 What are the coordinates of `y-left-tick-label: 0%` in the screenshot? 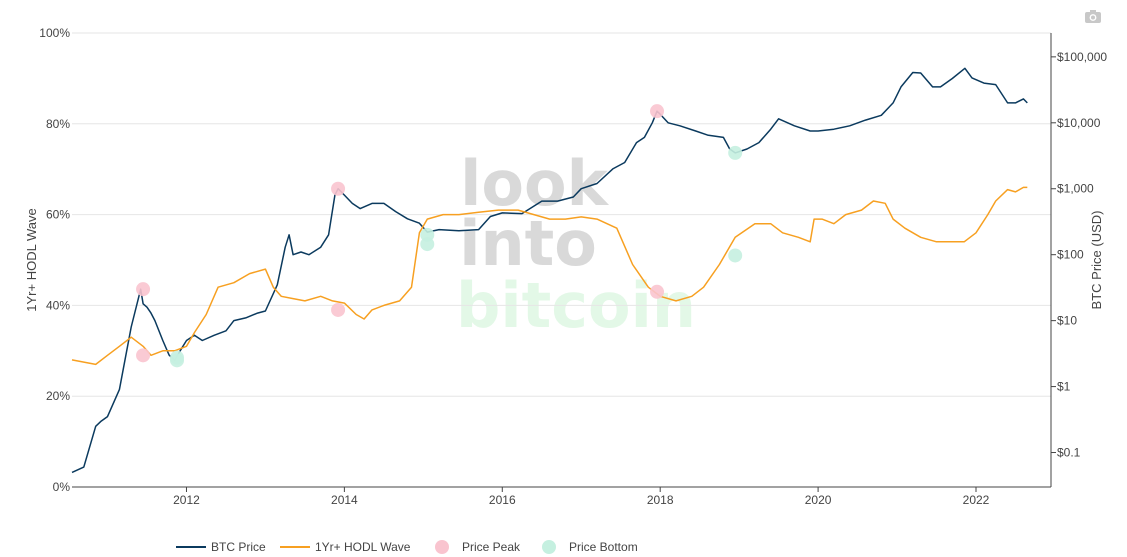 It's located at (62, 487).